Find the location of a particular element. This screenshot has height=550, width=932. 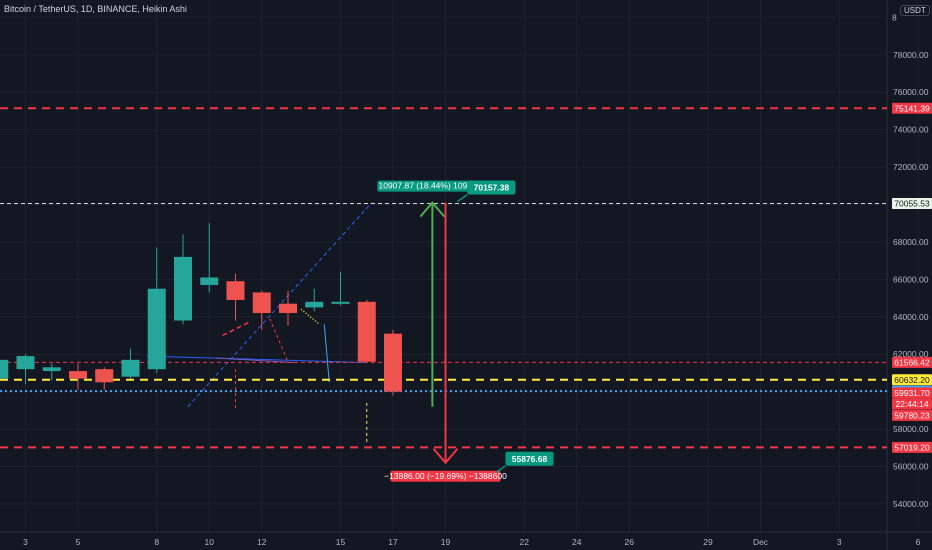

x-tick-label: 29 is located at coordinates (708, 542).